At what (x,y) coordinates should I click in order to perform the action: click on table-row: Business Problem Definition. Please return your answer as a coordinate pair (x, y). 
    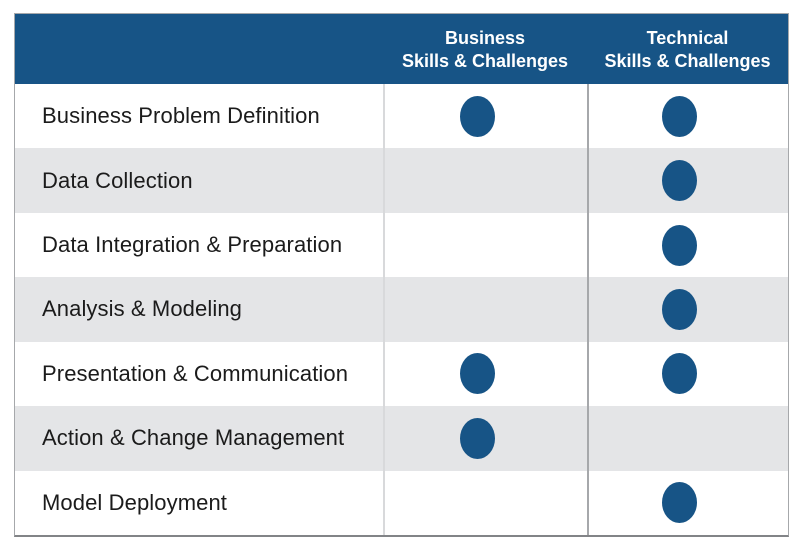
    Looking at the image, I should click on (401, 116).